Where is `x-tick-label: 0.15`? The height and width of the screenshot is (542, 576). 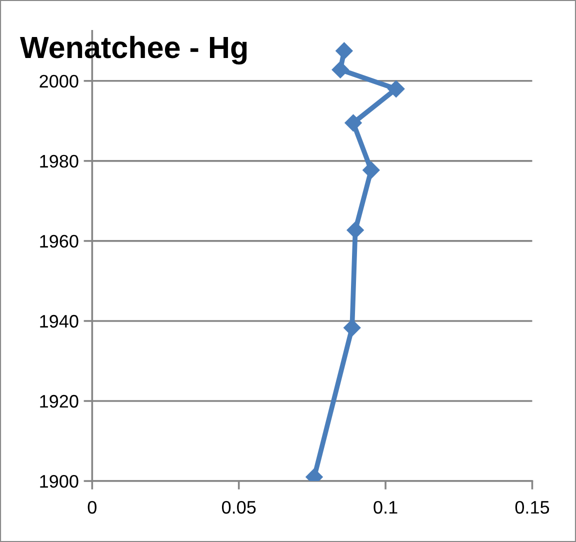
x-tick-label: 0.15 is located at coordinates (532, 507).